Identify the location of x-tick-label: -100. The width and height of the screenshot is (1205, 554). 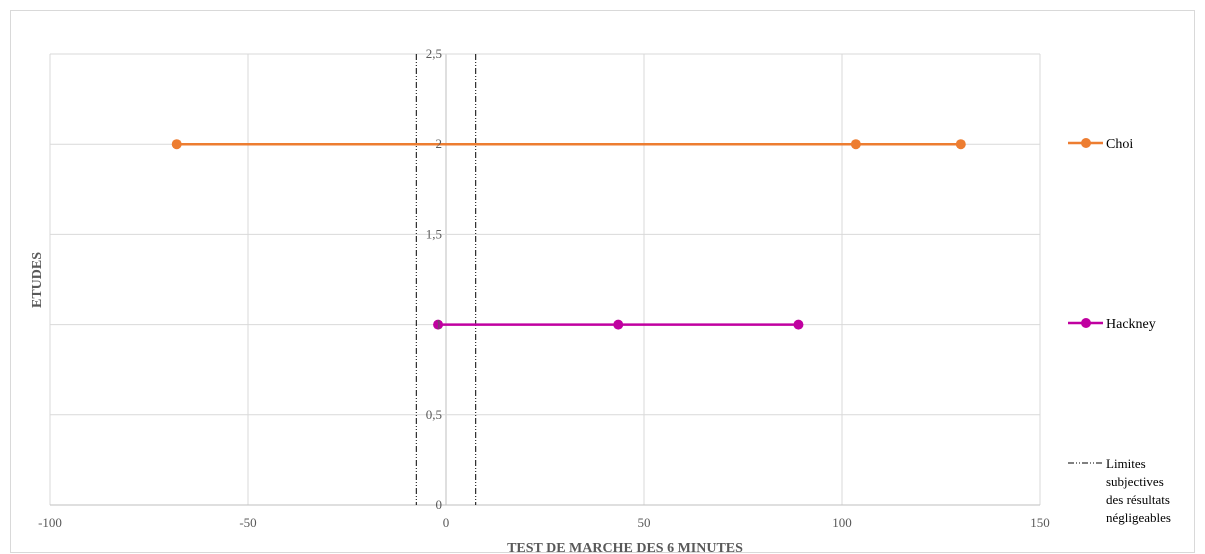
(50, 522).